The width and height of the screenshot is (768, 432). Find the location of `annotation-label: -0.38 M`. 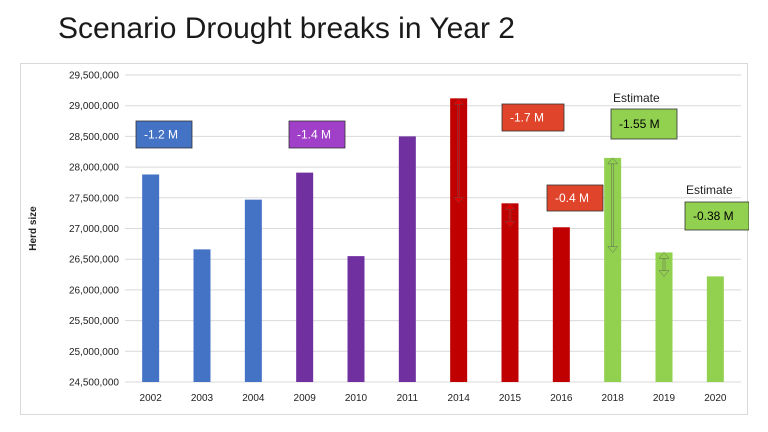

annotation-label: -0.38 M is located at coordinates (713, 216).